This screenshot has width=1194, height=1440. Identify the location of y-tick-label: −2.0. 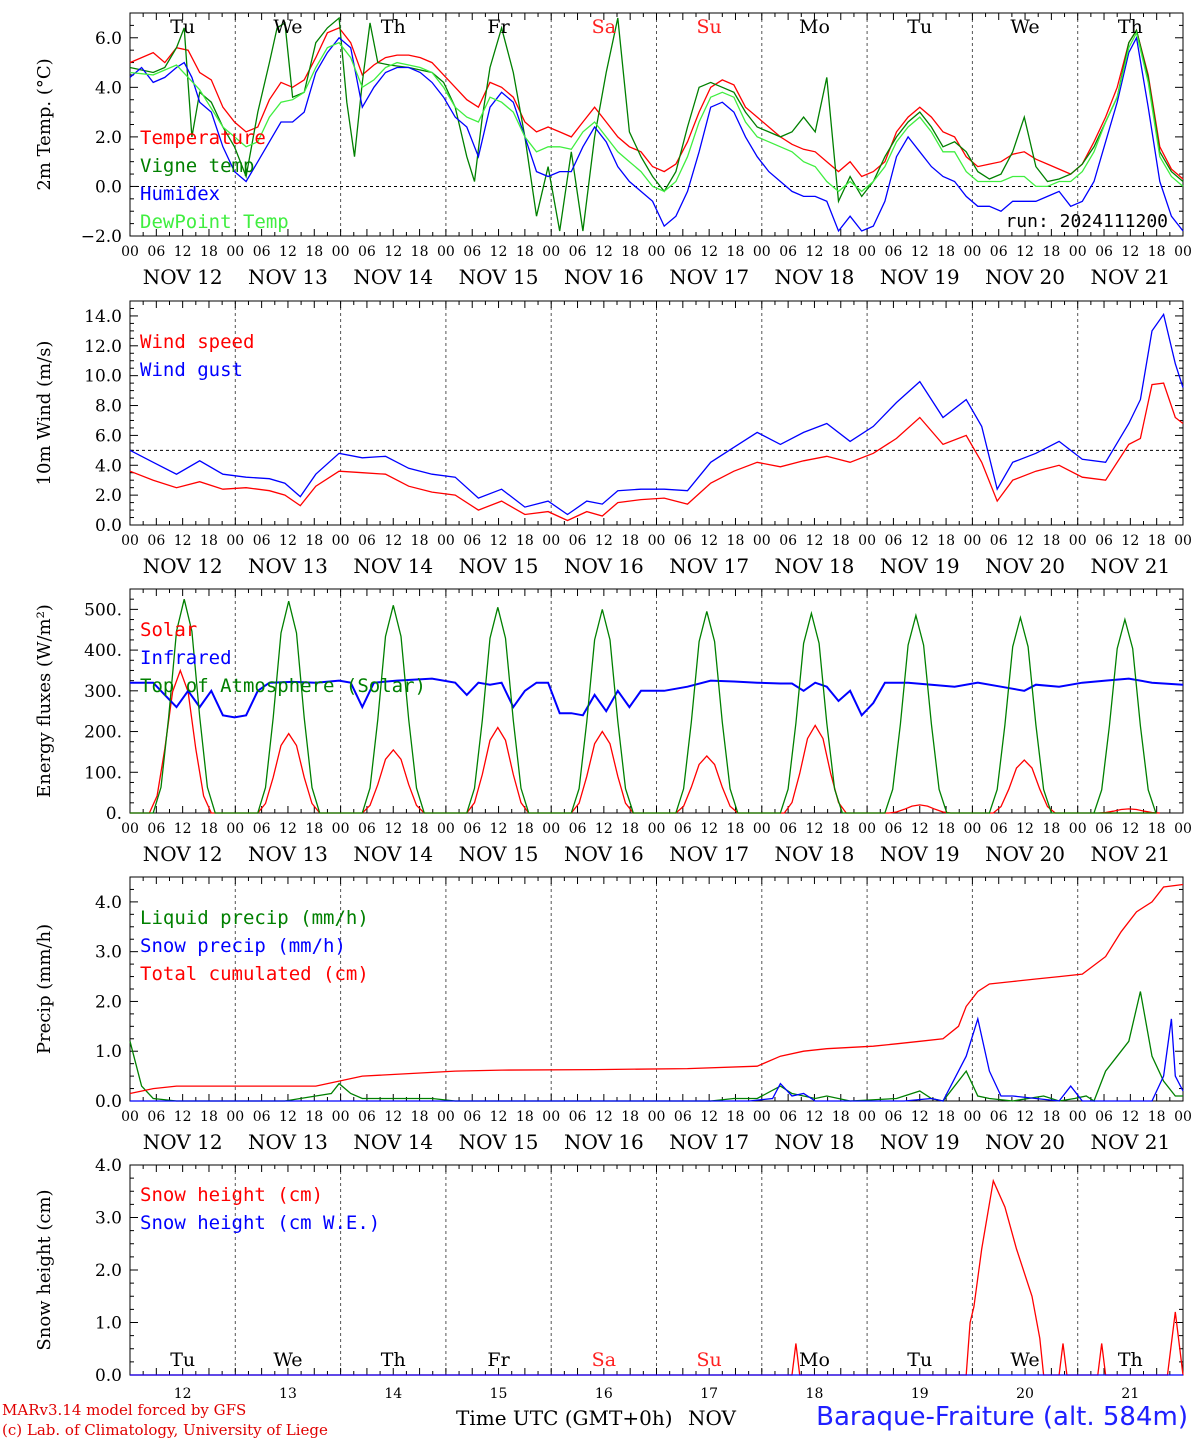
(101, 237).